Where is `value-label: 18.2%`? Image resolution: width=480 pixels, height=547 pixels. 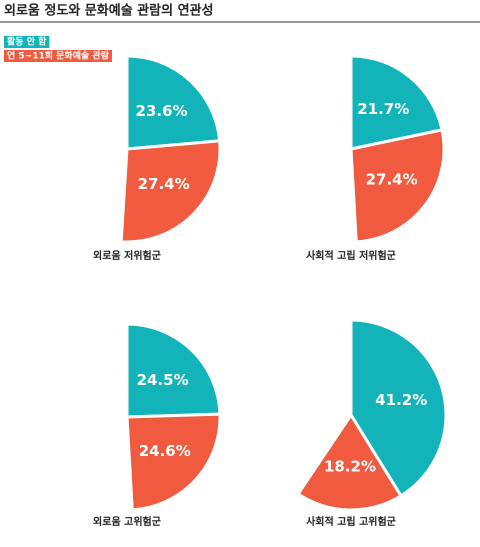 value-label: 18.2% is located at coordinates (350, 467).